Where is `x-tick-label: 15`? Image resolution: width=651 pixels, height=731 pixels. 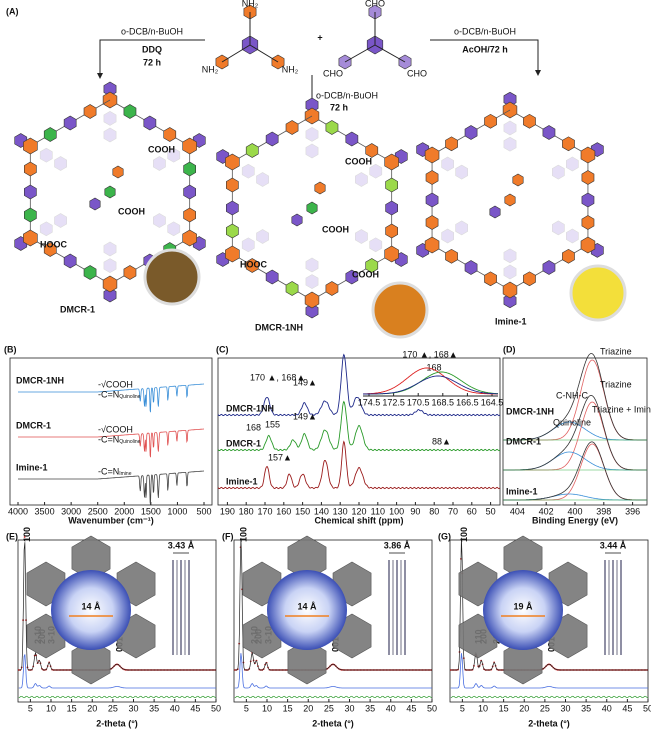 x-tick-label: 15 is located at coordinates (288, 708).